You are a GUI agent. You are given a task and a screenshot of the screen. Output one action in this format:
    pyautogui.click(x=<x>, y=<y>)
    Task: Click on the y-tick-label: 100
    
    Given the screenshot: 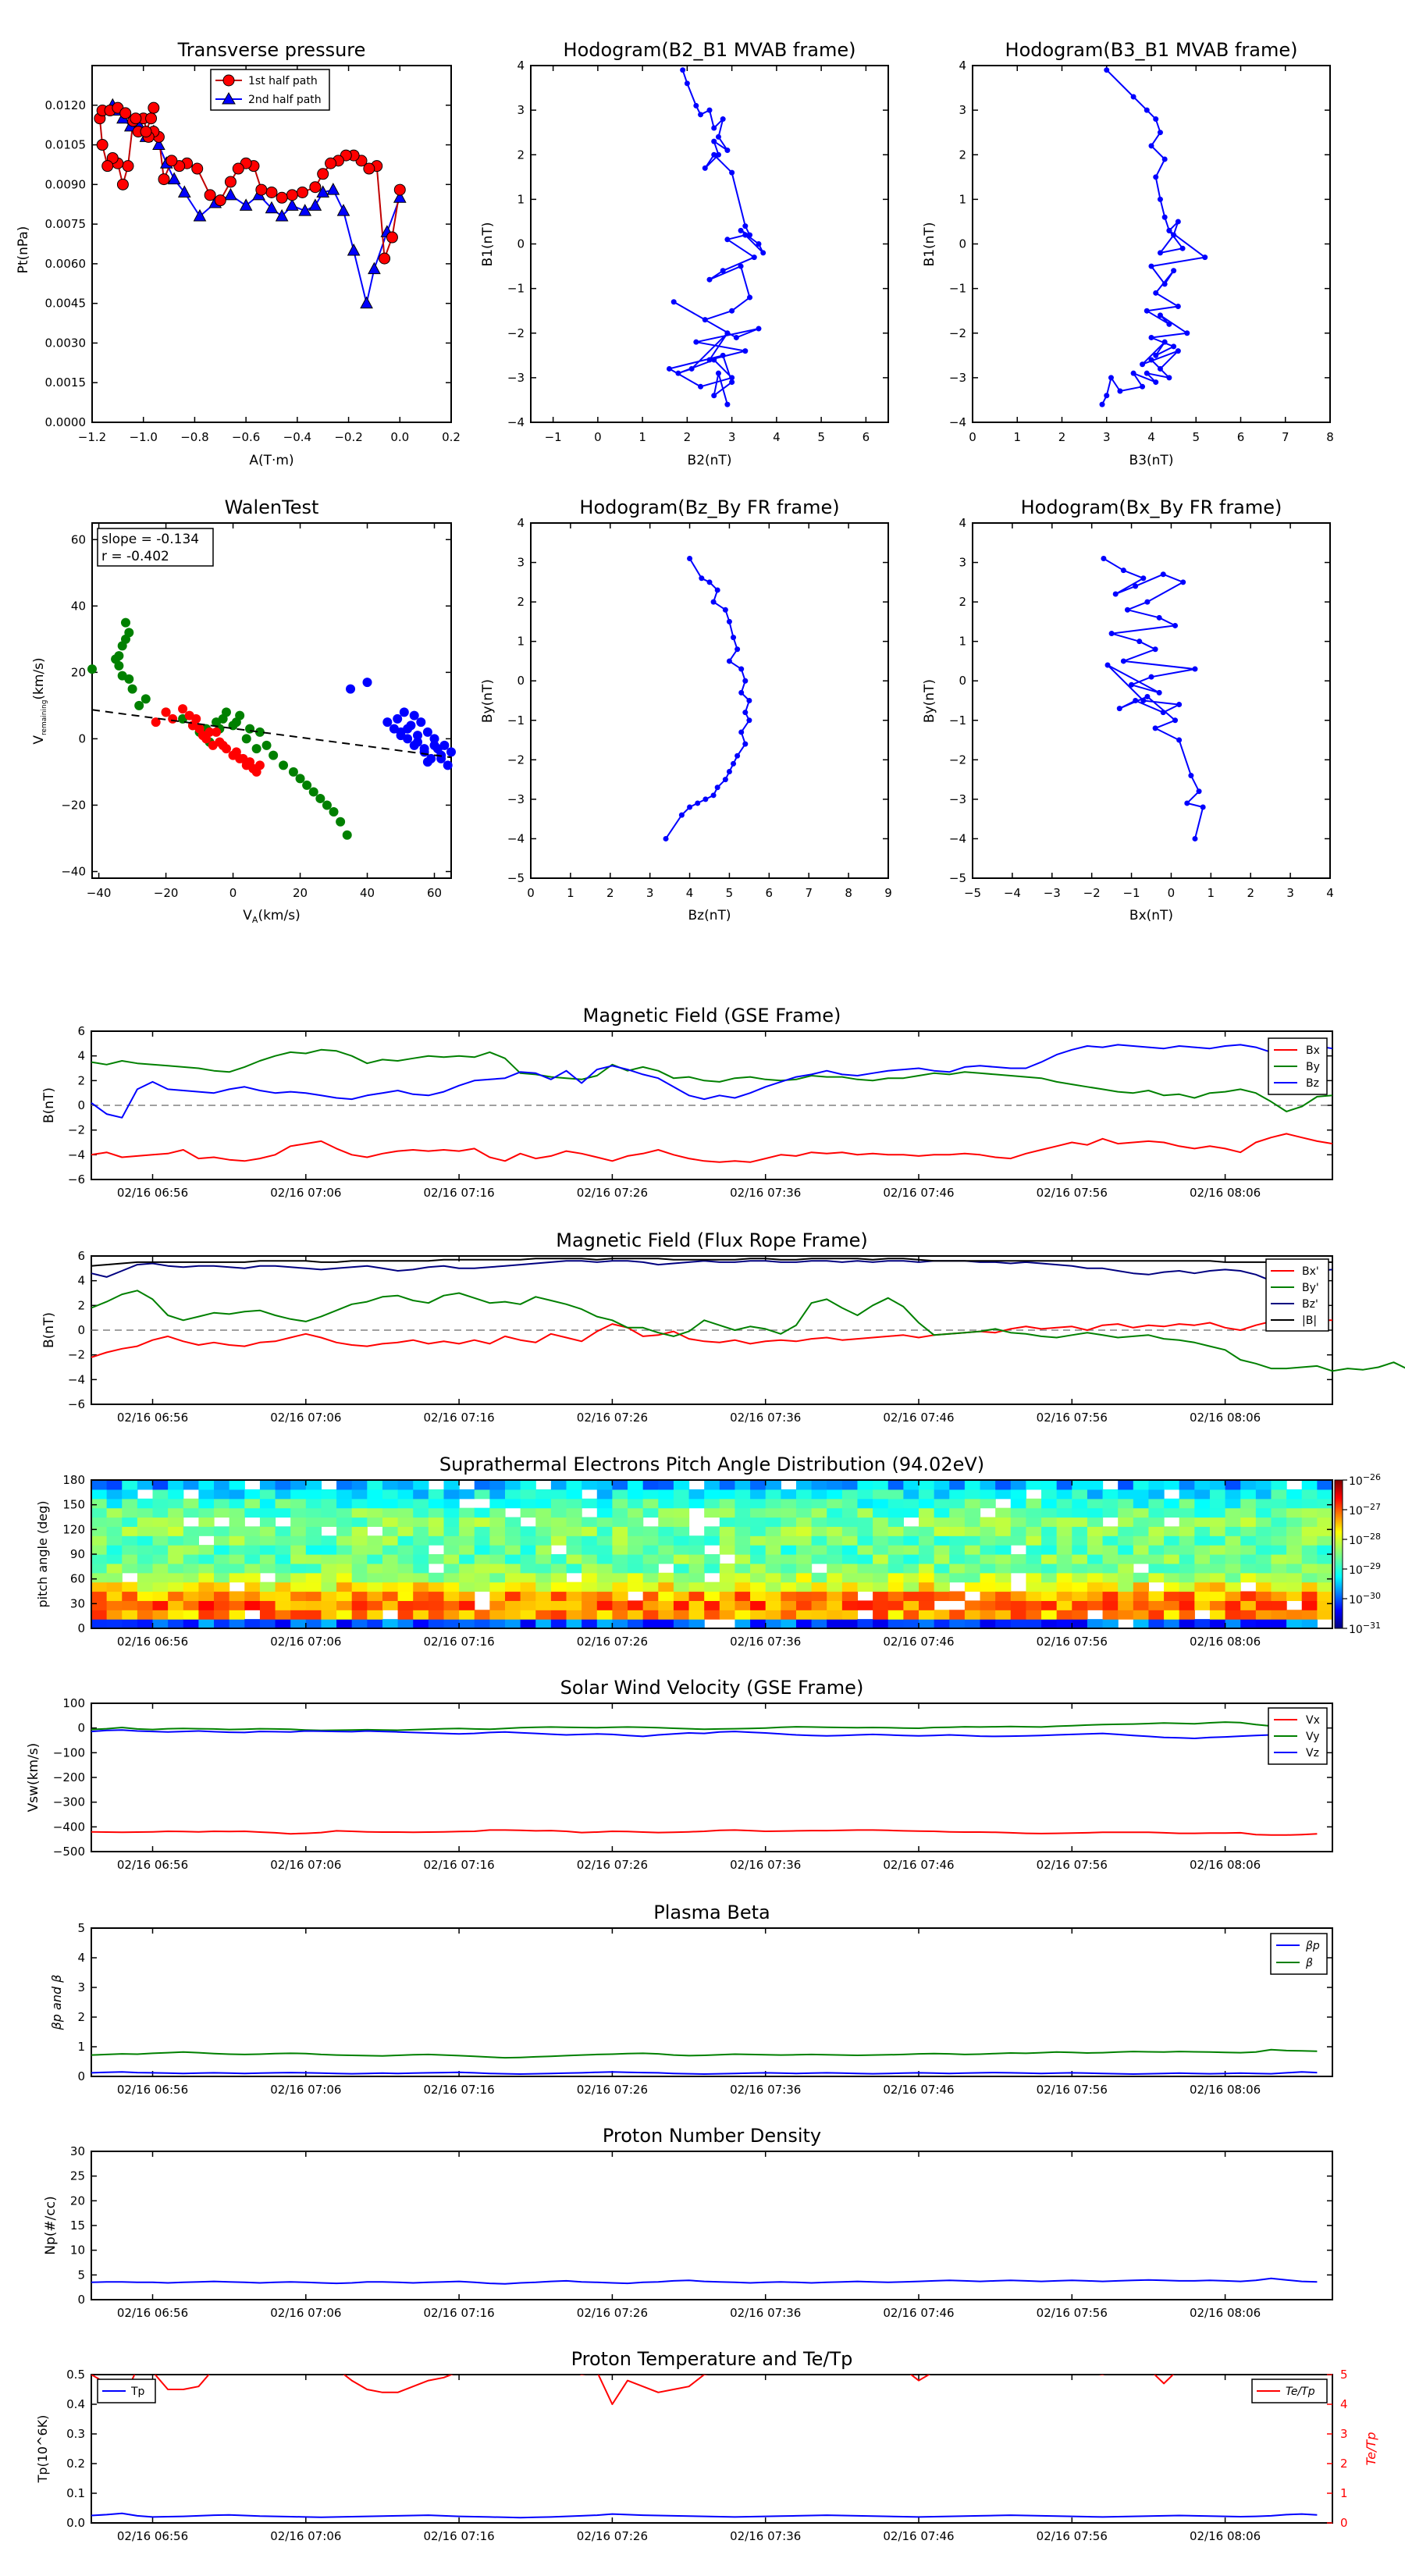 What is the action you would take?
    pyautogui.click(x=73, y=1703)
    